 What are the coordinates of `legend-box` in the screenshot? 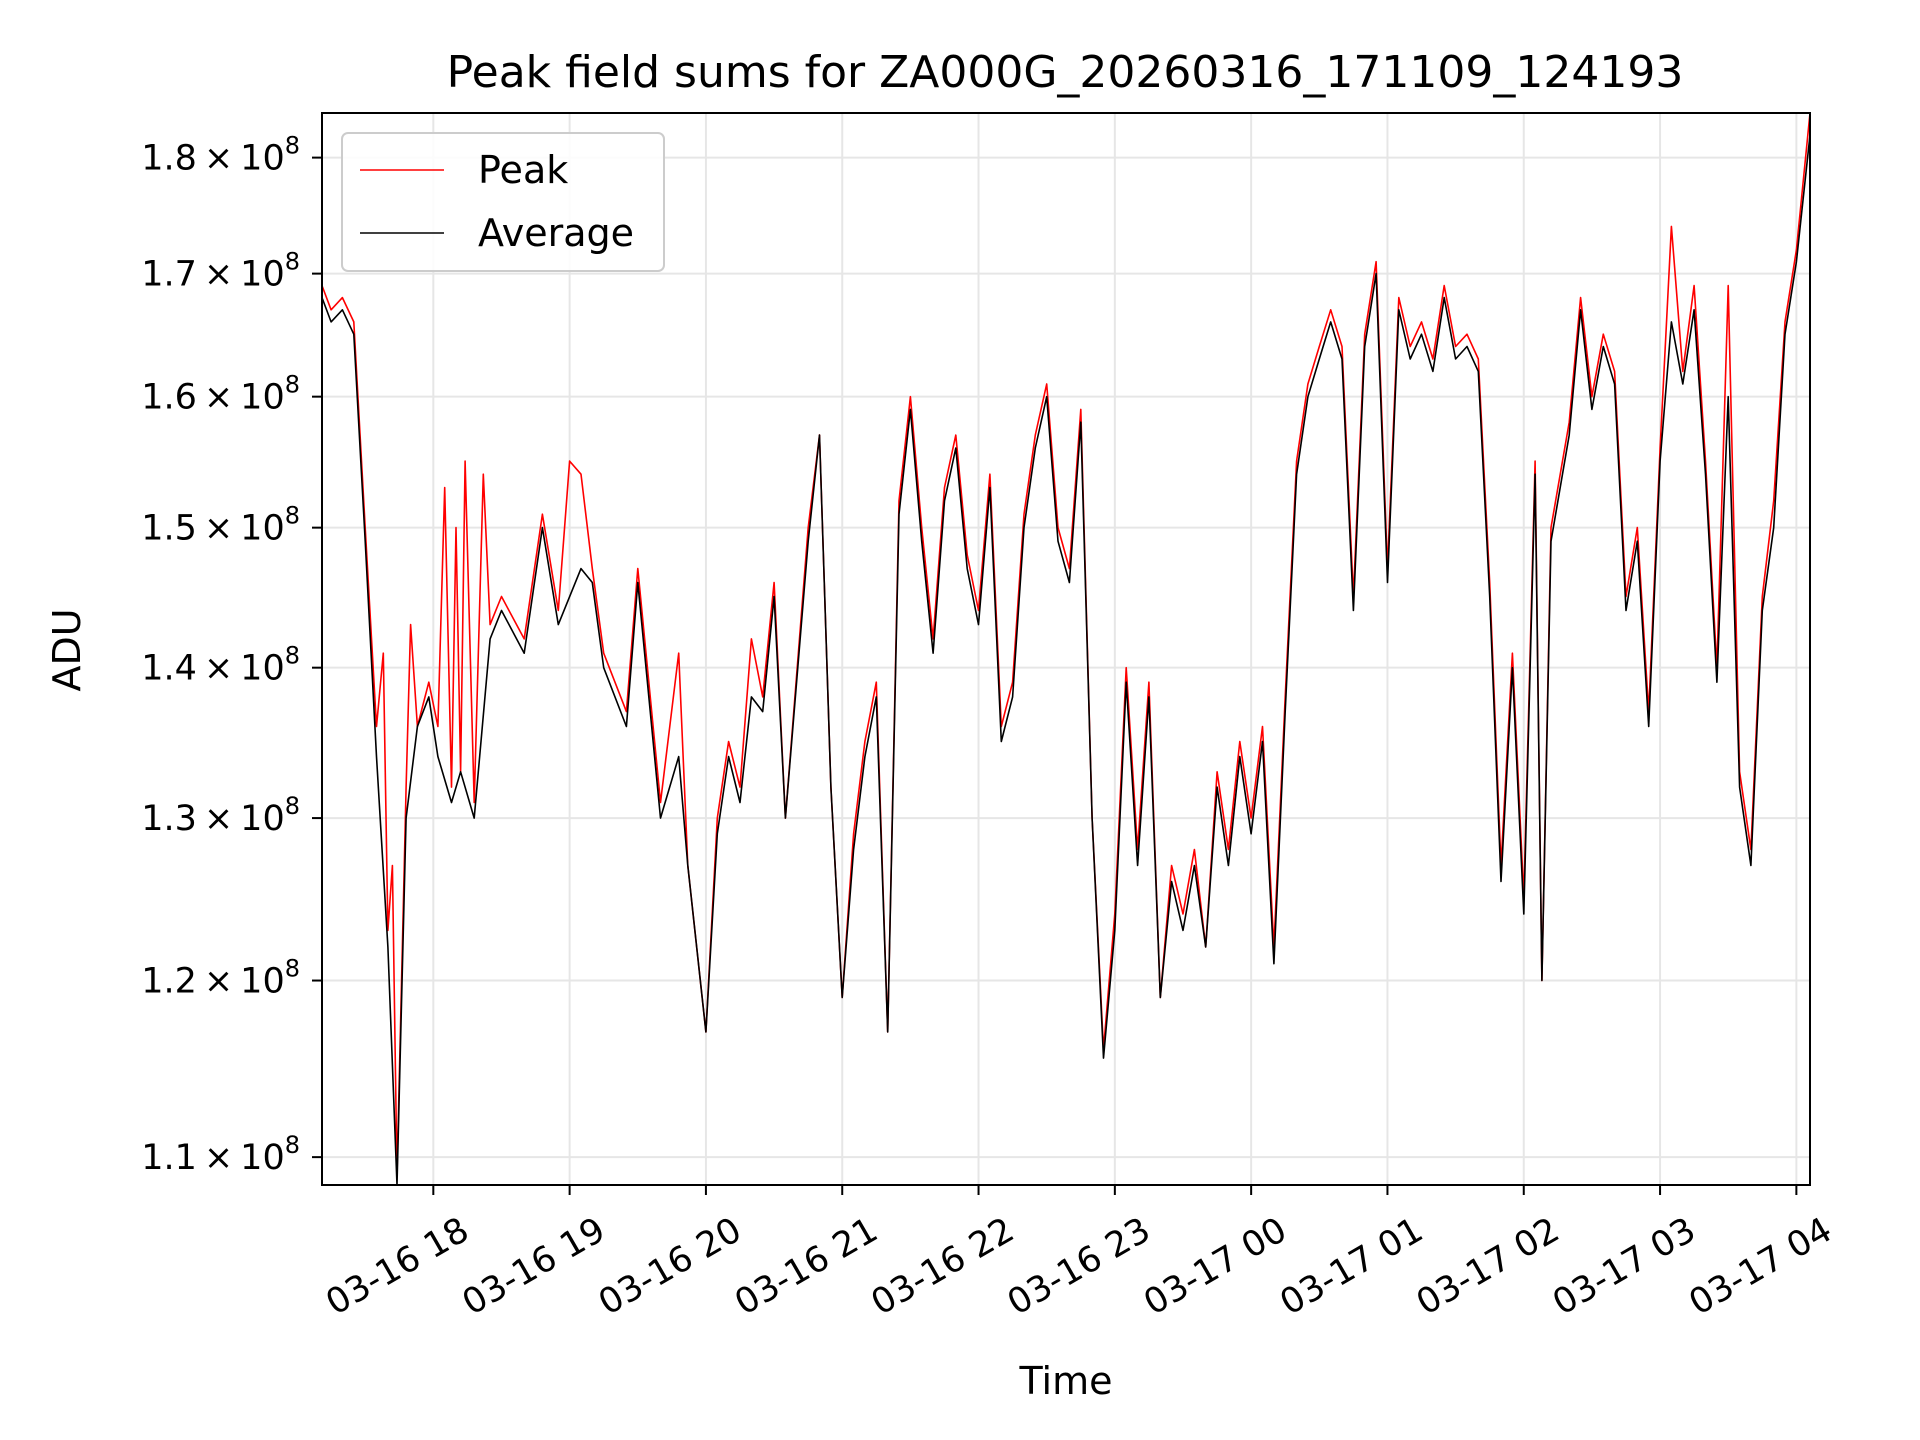 It's located at (503, 202).